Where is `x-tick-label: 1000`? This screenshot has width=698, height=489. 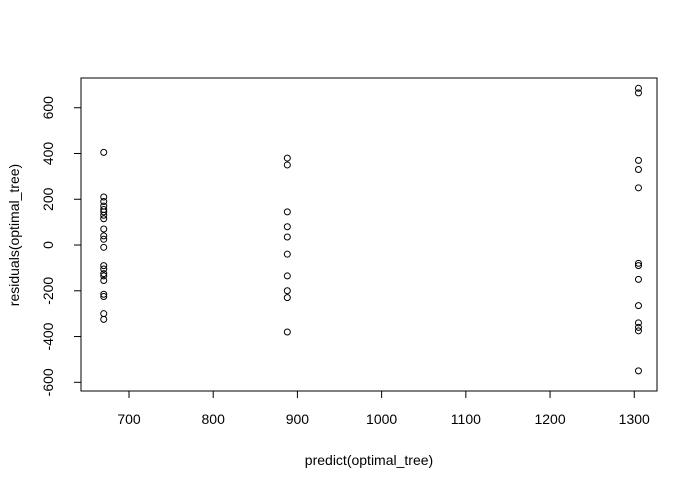
x-tick-label: 1000 is located at coordinates (381, 419).